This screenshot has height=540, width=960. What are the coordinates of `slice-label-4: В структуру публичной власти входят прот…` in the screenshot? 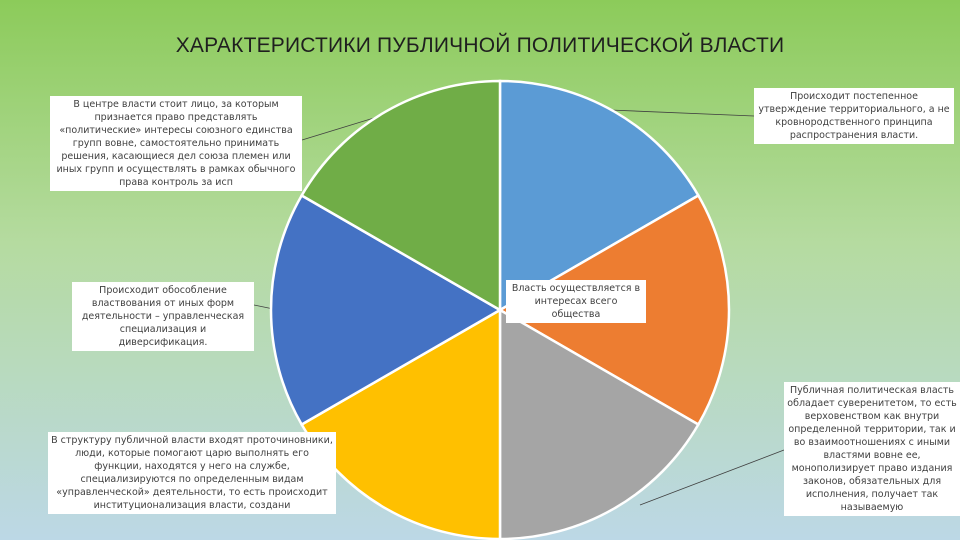 It's located at (192, 473).